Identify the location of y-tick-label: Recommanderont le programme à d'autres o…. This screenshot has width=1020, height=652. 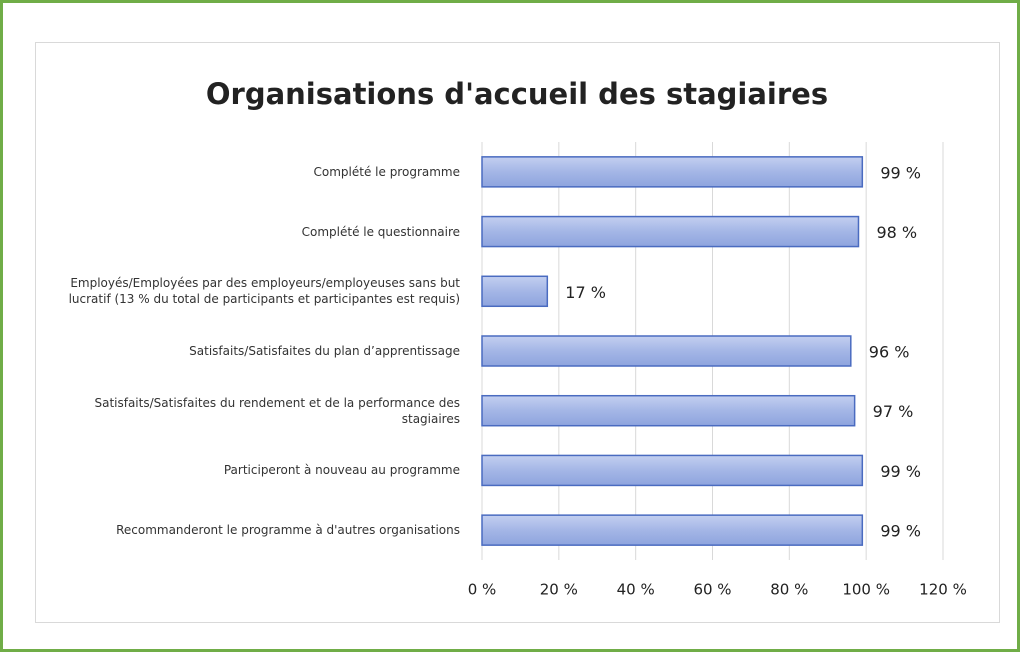
(288, 530).